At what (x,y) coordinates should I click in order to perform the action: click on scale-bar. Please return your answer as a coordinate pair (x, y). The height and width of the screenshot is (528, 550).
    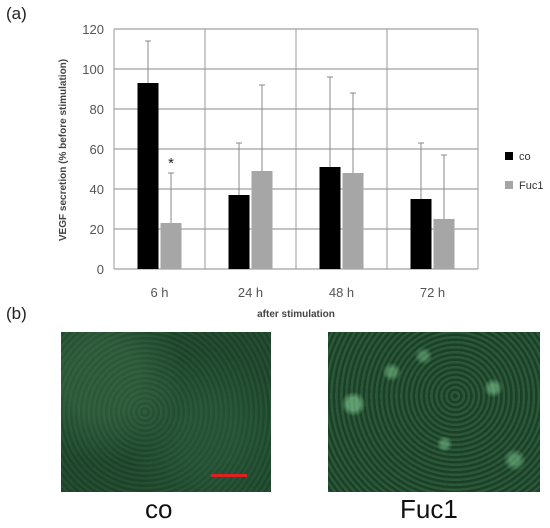
    Looking at the image, I should click on (229, 475).